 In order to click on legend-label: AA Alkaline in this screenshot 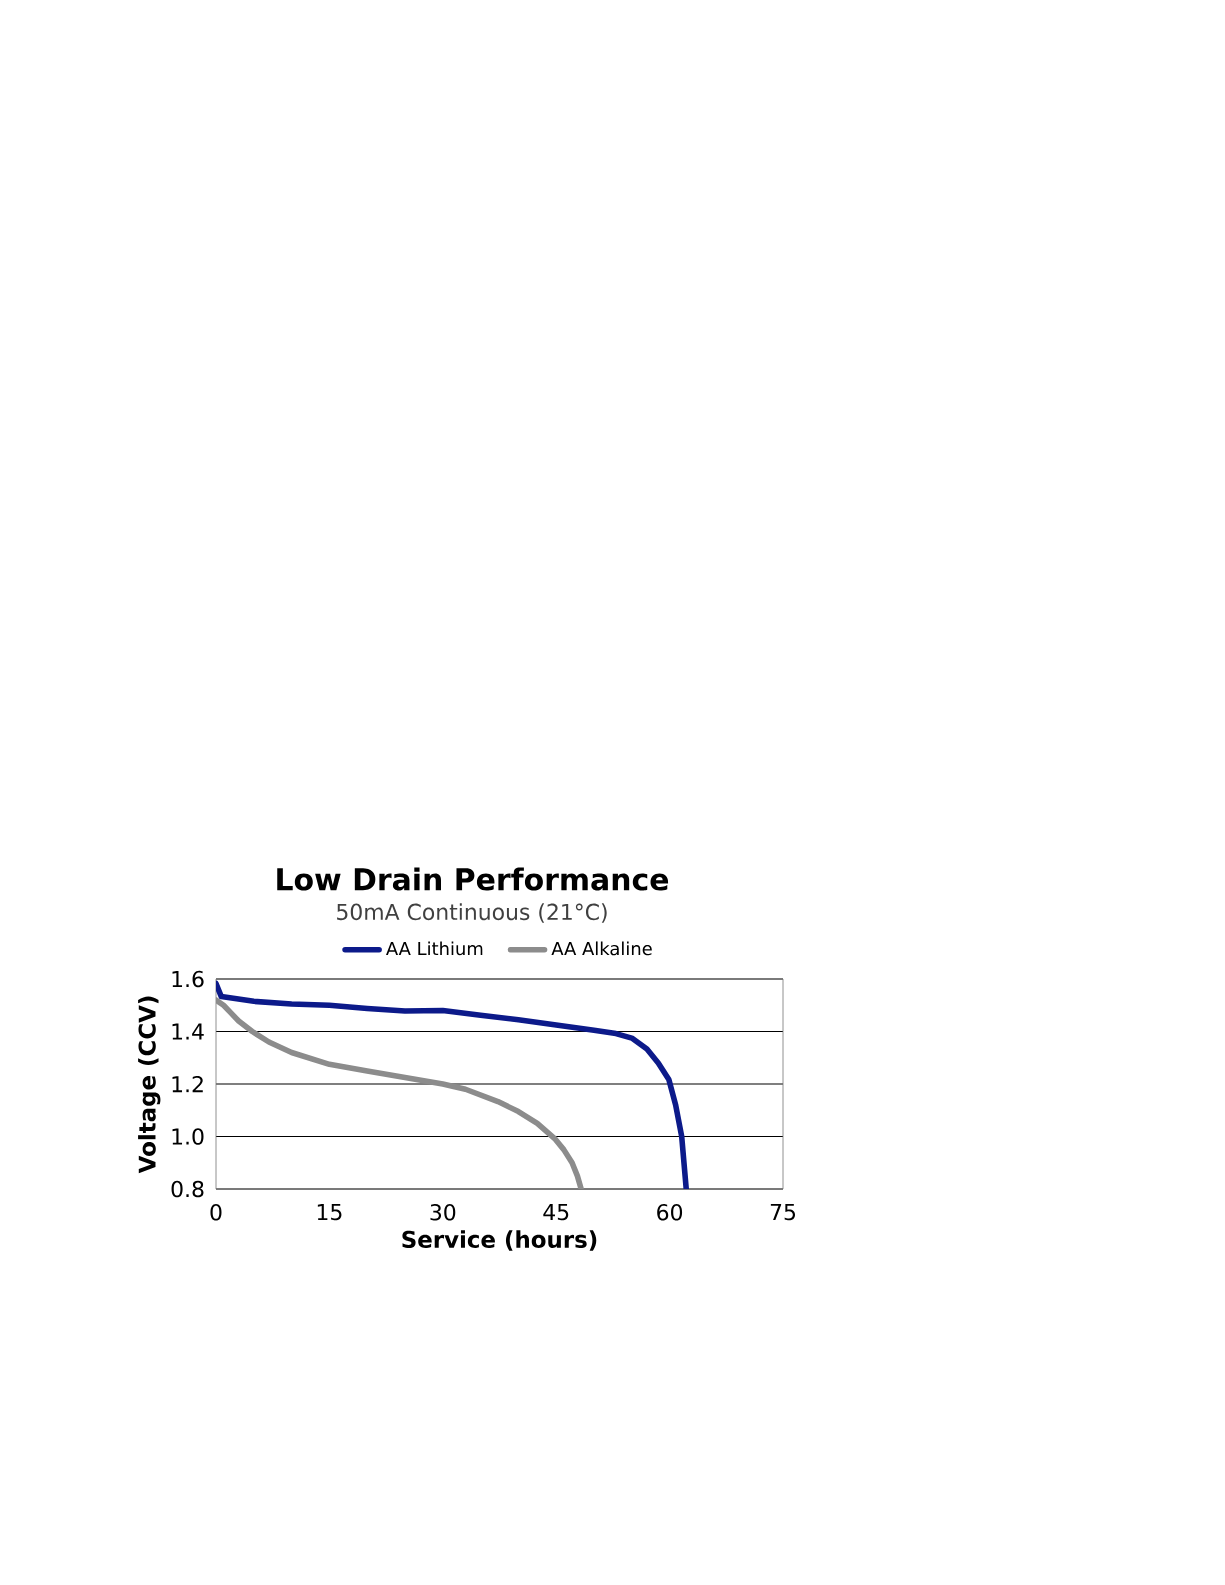, I will do `click(601, 948)`.